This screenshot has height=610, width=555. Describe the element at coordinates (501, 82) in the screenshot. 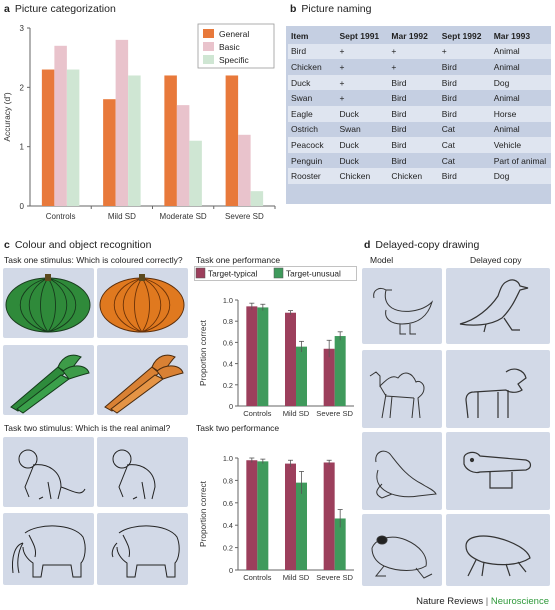

I see `table-cell: Dog` at that location.